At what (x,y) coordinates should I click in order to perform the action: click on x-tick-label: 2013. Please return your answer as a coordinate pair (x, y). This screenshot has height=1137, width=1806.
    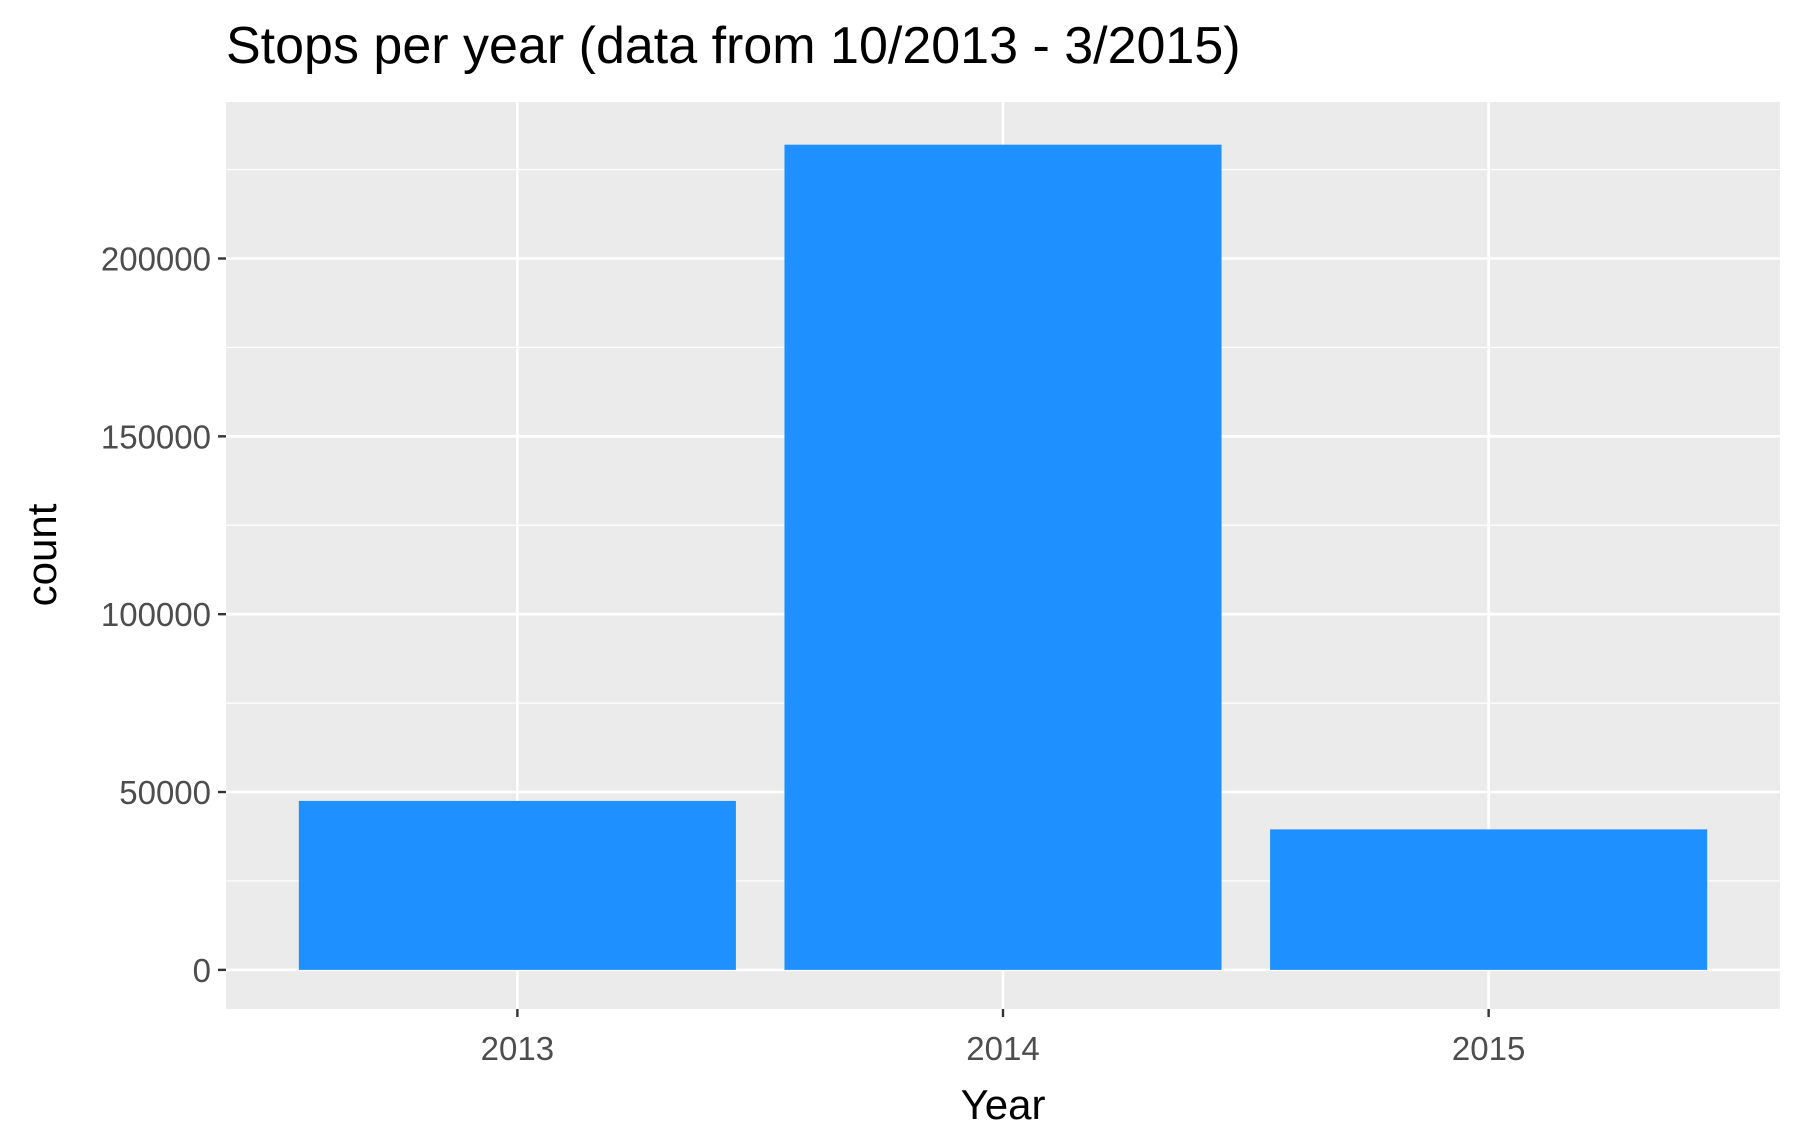
    Looking at the image, I should click on (517, 1048).